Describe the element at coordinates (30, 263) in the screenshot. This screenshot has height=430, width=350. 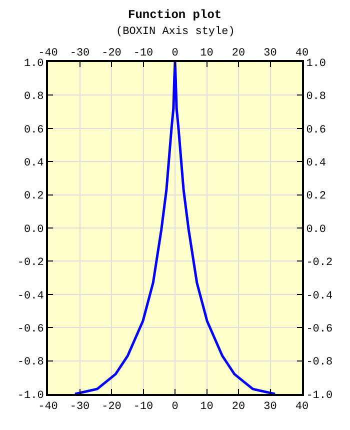
I see `y-tick-label: -0.2` at that location.